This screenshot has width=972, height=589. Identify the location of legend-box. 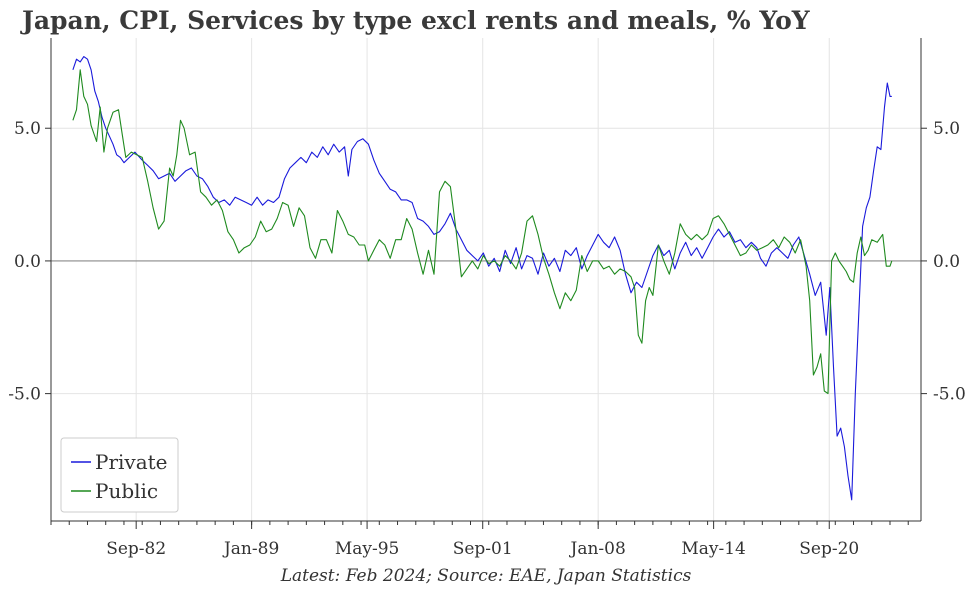
(119, 475).